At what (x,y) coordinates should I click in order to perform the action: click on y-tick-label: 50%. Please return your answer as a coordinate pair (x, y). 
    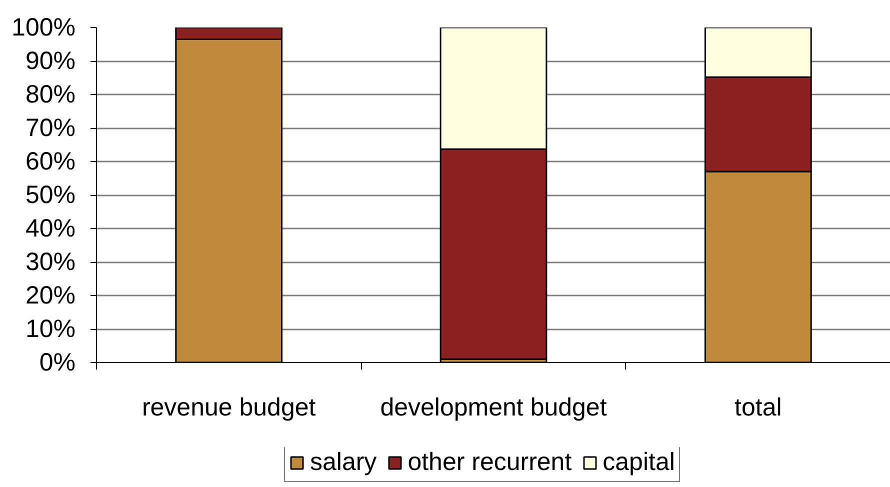
    Looking at the image, I should click on (50, 195).